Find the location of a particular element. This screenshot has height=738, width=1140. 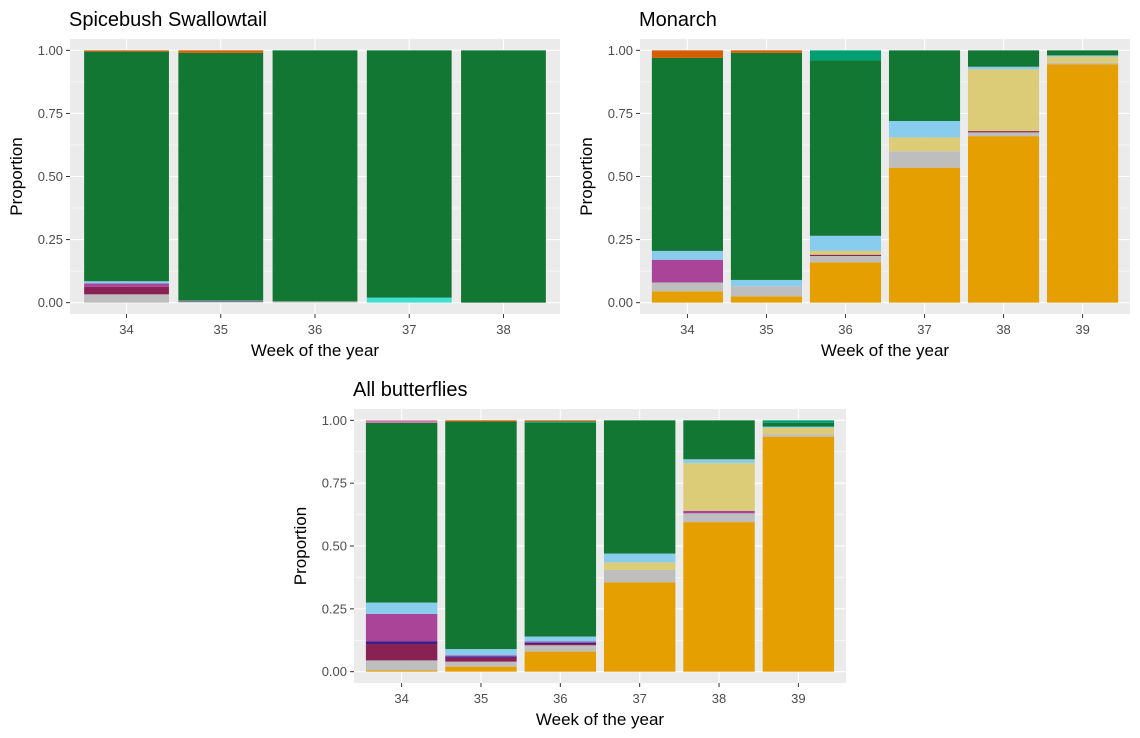

chart-title: All butterflies is located at coordinates (410, 390).